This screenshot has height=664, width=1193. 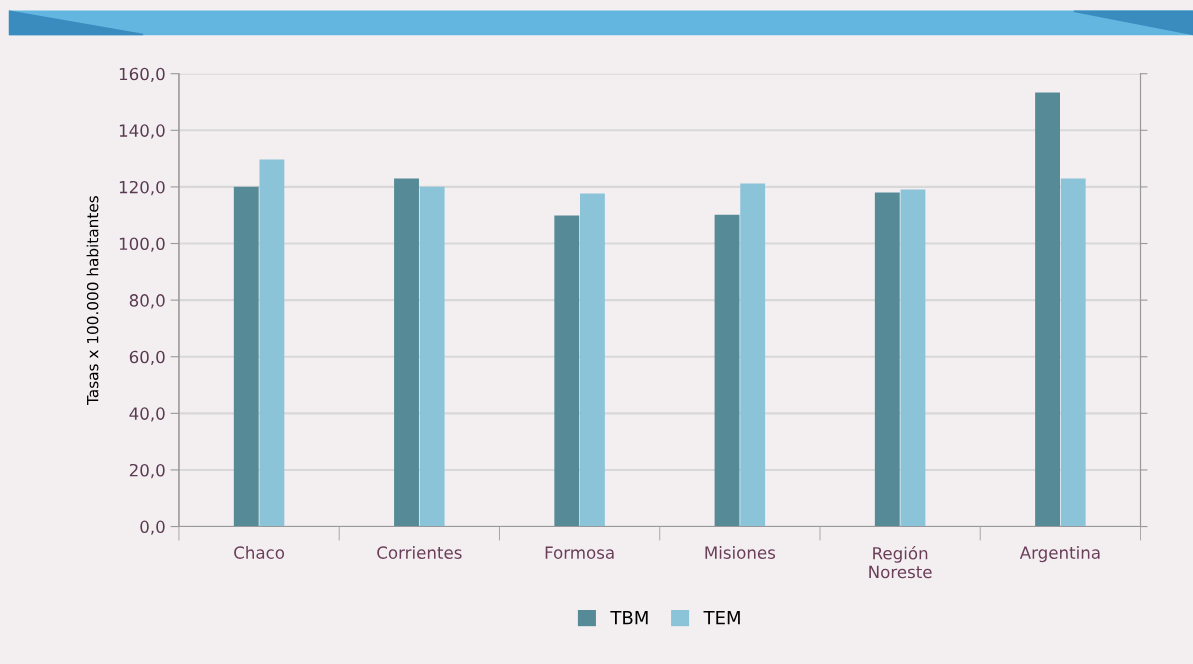 I want to click on y-tick-label: 40,0, so click(x=147, y=414).